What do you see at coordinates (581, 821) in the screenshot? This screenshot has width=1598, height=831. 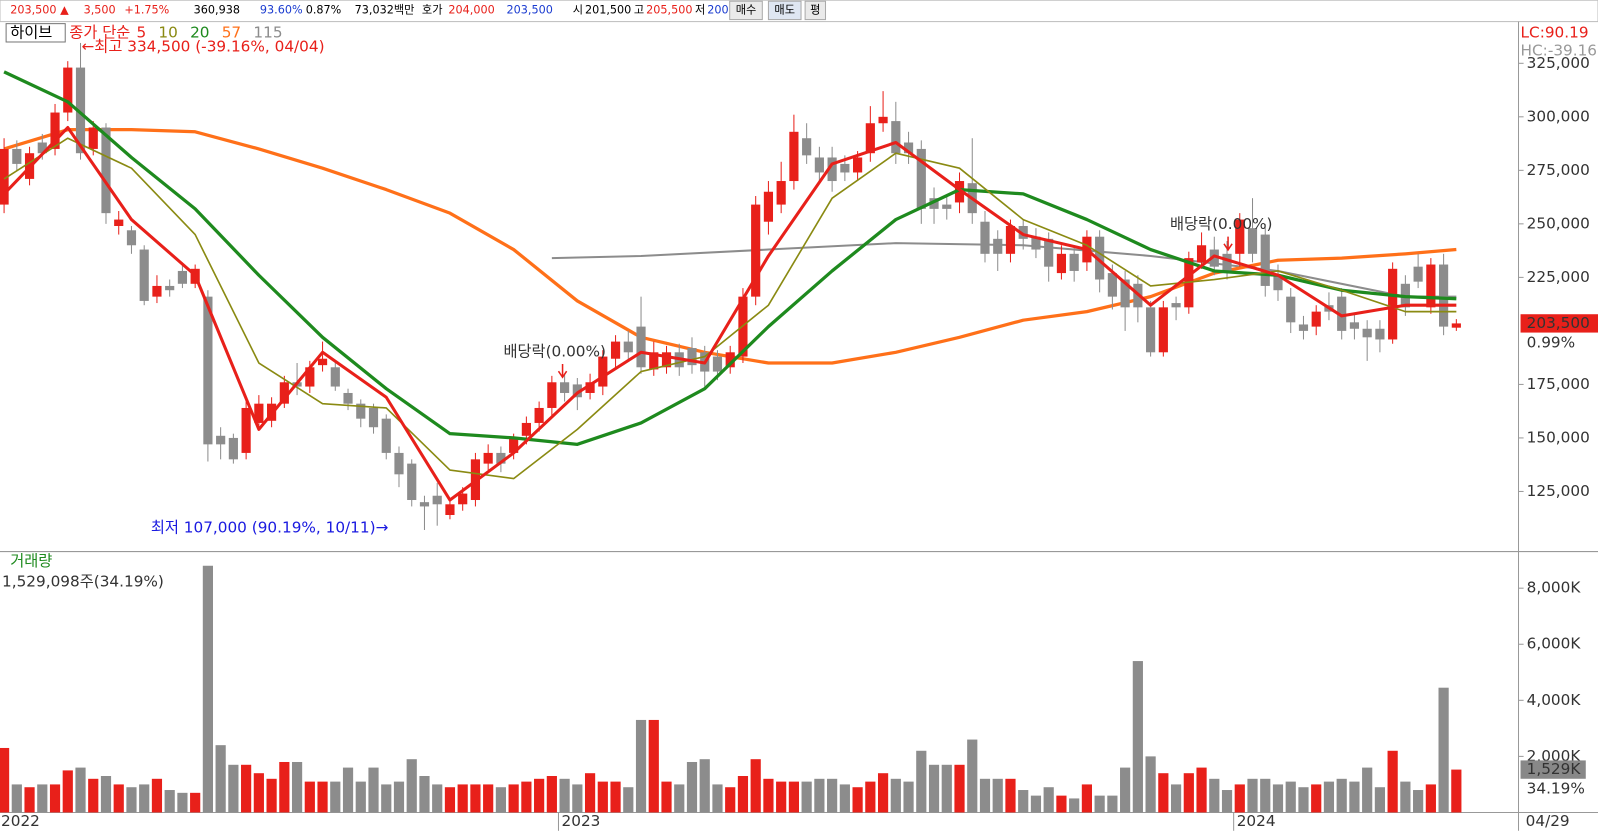 I see `x-tick-label: 2023` at bounding box center [581, 821].